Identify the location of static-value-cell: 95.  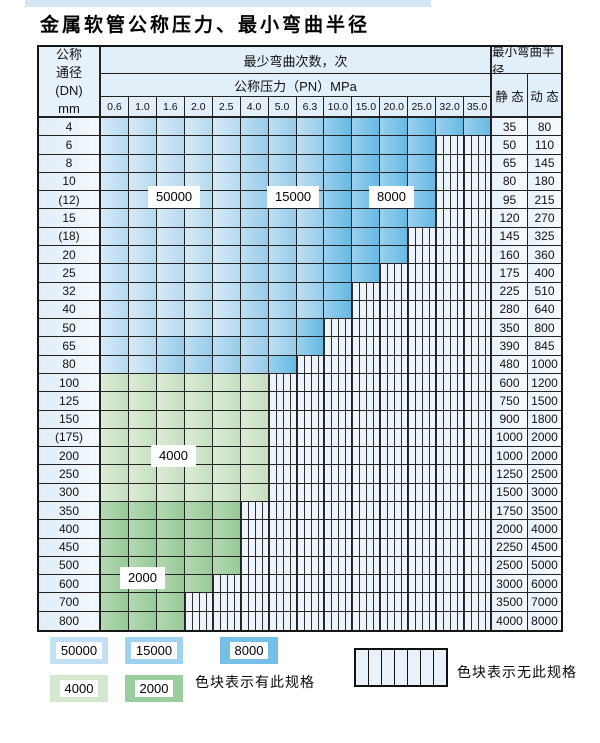
(510, 200).